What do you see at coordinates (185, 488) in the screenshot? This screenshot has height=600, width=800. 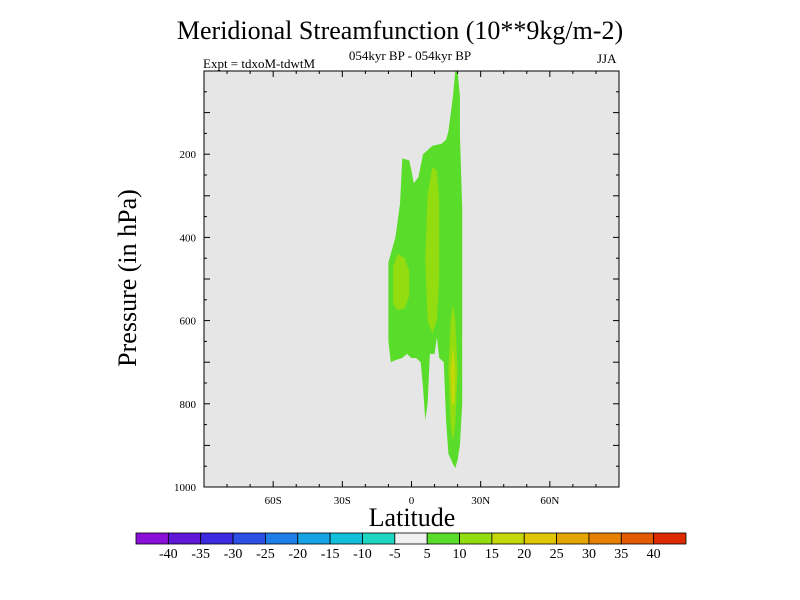 I see `y-tick-label: 1000` at bounding box center [185, 488].